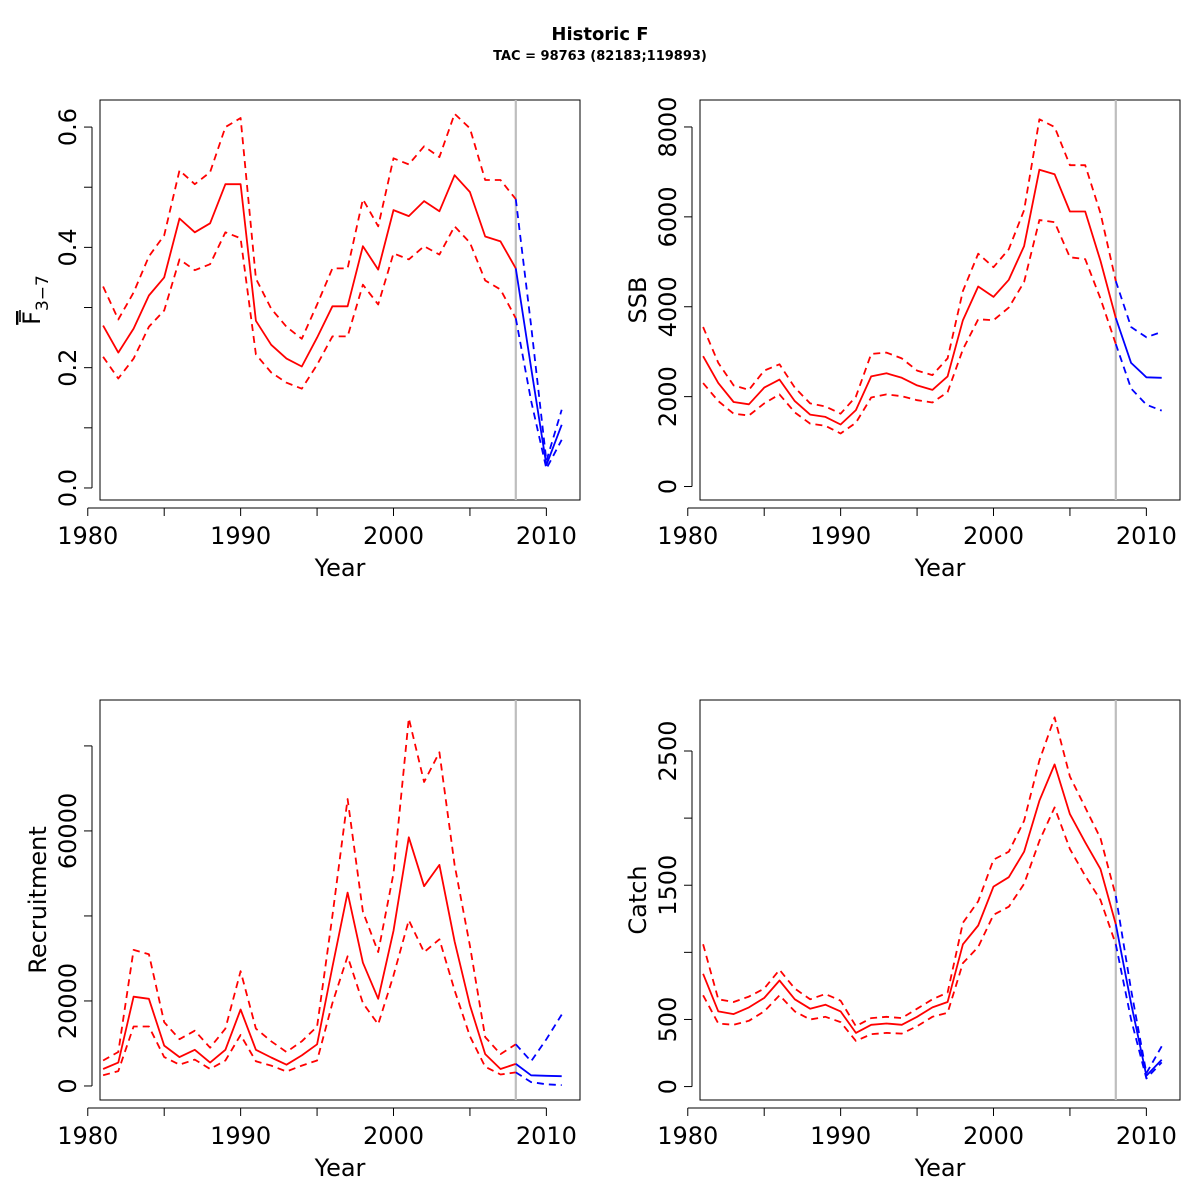  I want to click on f-x-tick-label: 2010, so click(546, 536).